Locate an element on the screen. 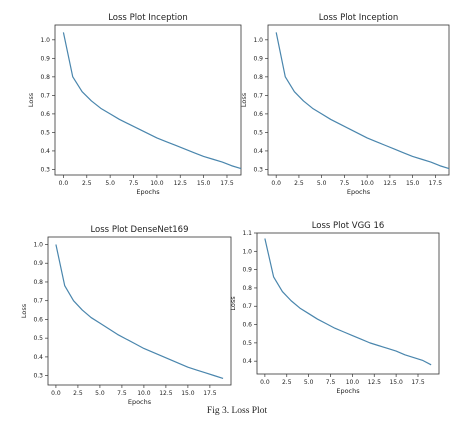 The height and width of the screenshot is (425, 474). chart-title: Loss Plot DenseNet169 is located at coordinates (139, 230).